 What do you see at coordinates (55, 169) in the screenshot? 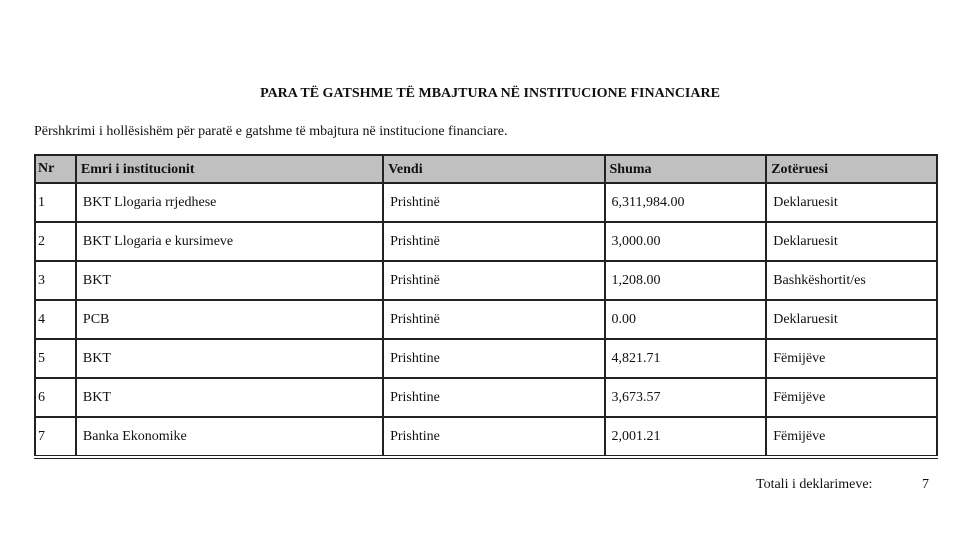
I see `column-header: Nr` at bounding box center [55, 169].